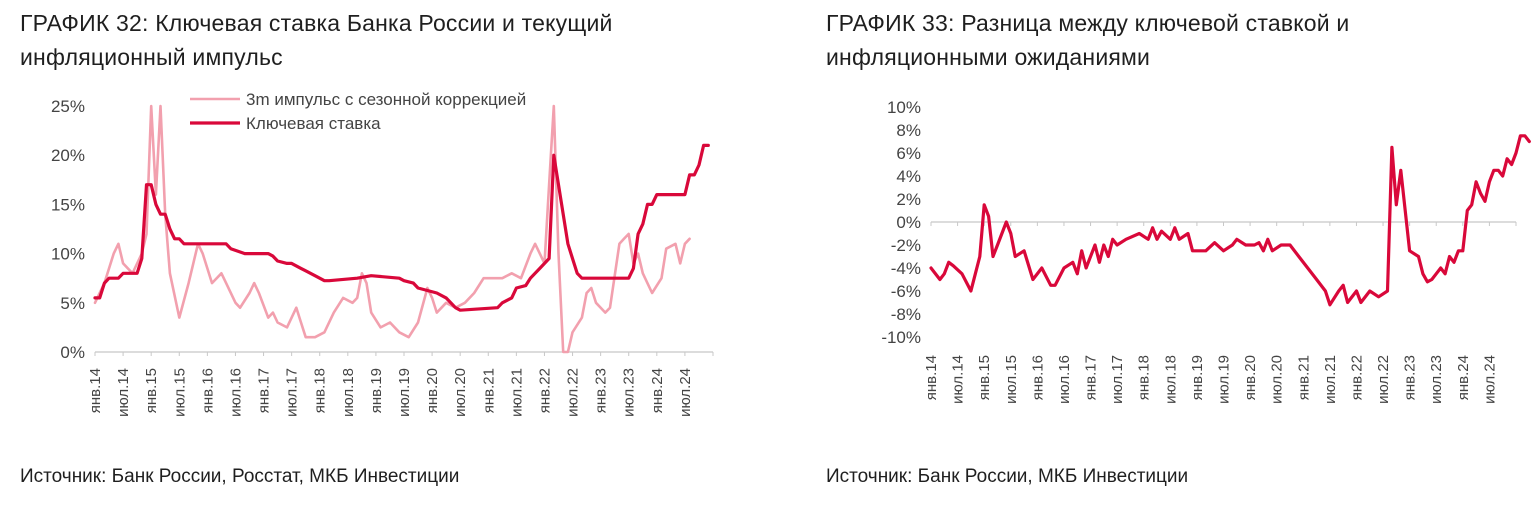  I want to click on y-tick-label: -2%, so click(906, 245).